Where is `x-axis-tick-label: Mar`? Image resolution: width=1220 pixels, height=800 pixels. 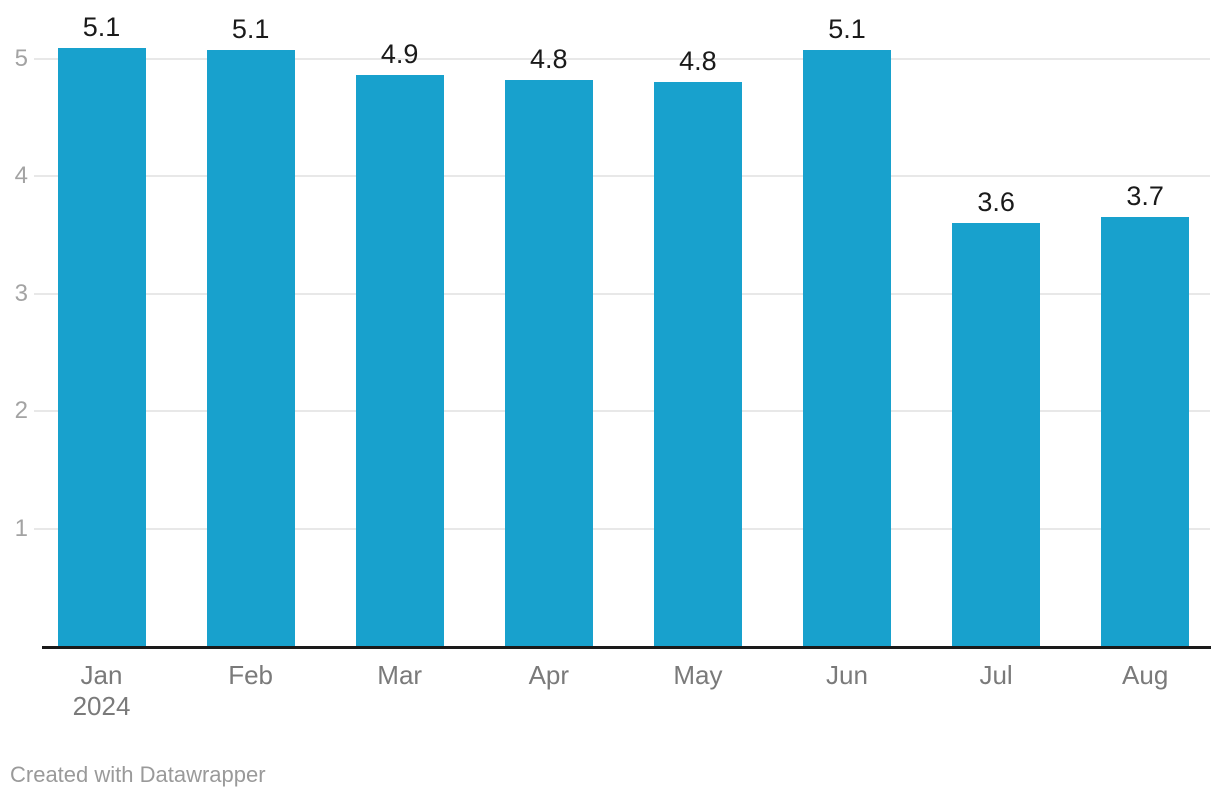
x-axis-tick-label: Mar is located at coordinates (400, 675).